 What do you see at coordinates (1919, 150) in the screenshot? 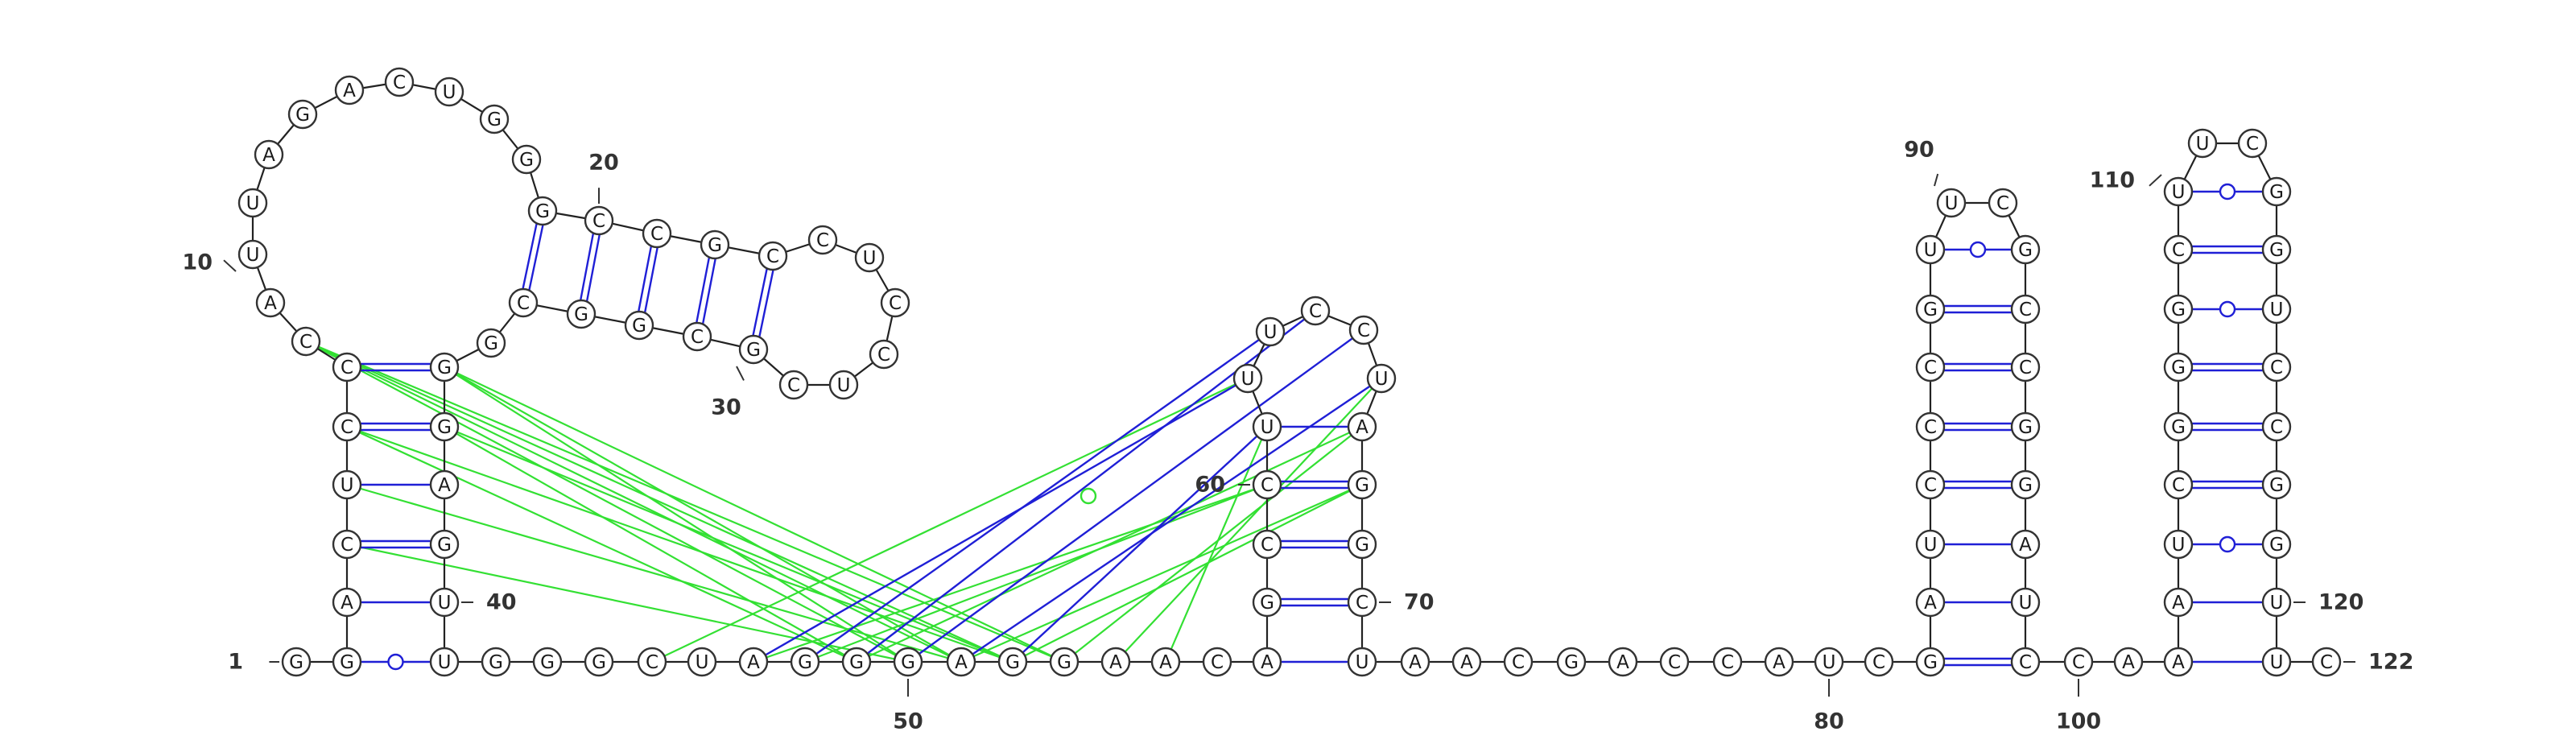
I see `position-number: 90` at bounding box center [1919, 150].